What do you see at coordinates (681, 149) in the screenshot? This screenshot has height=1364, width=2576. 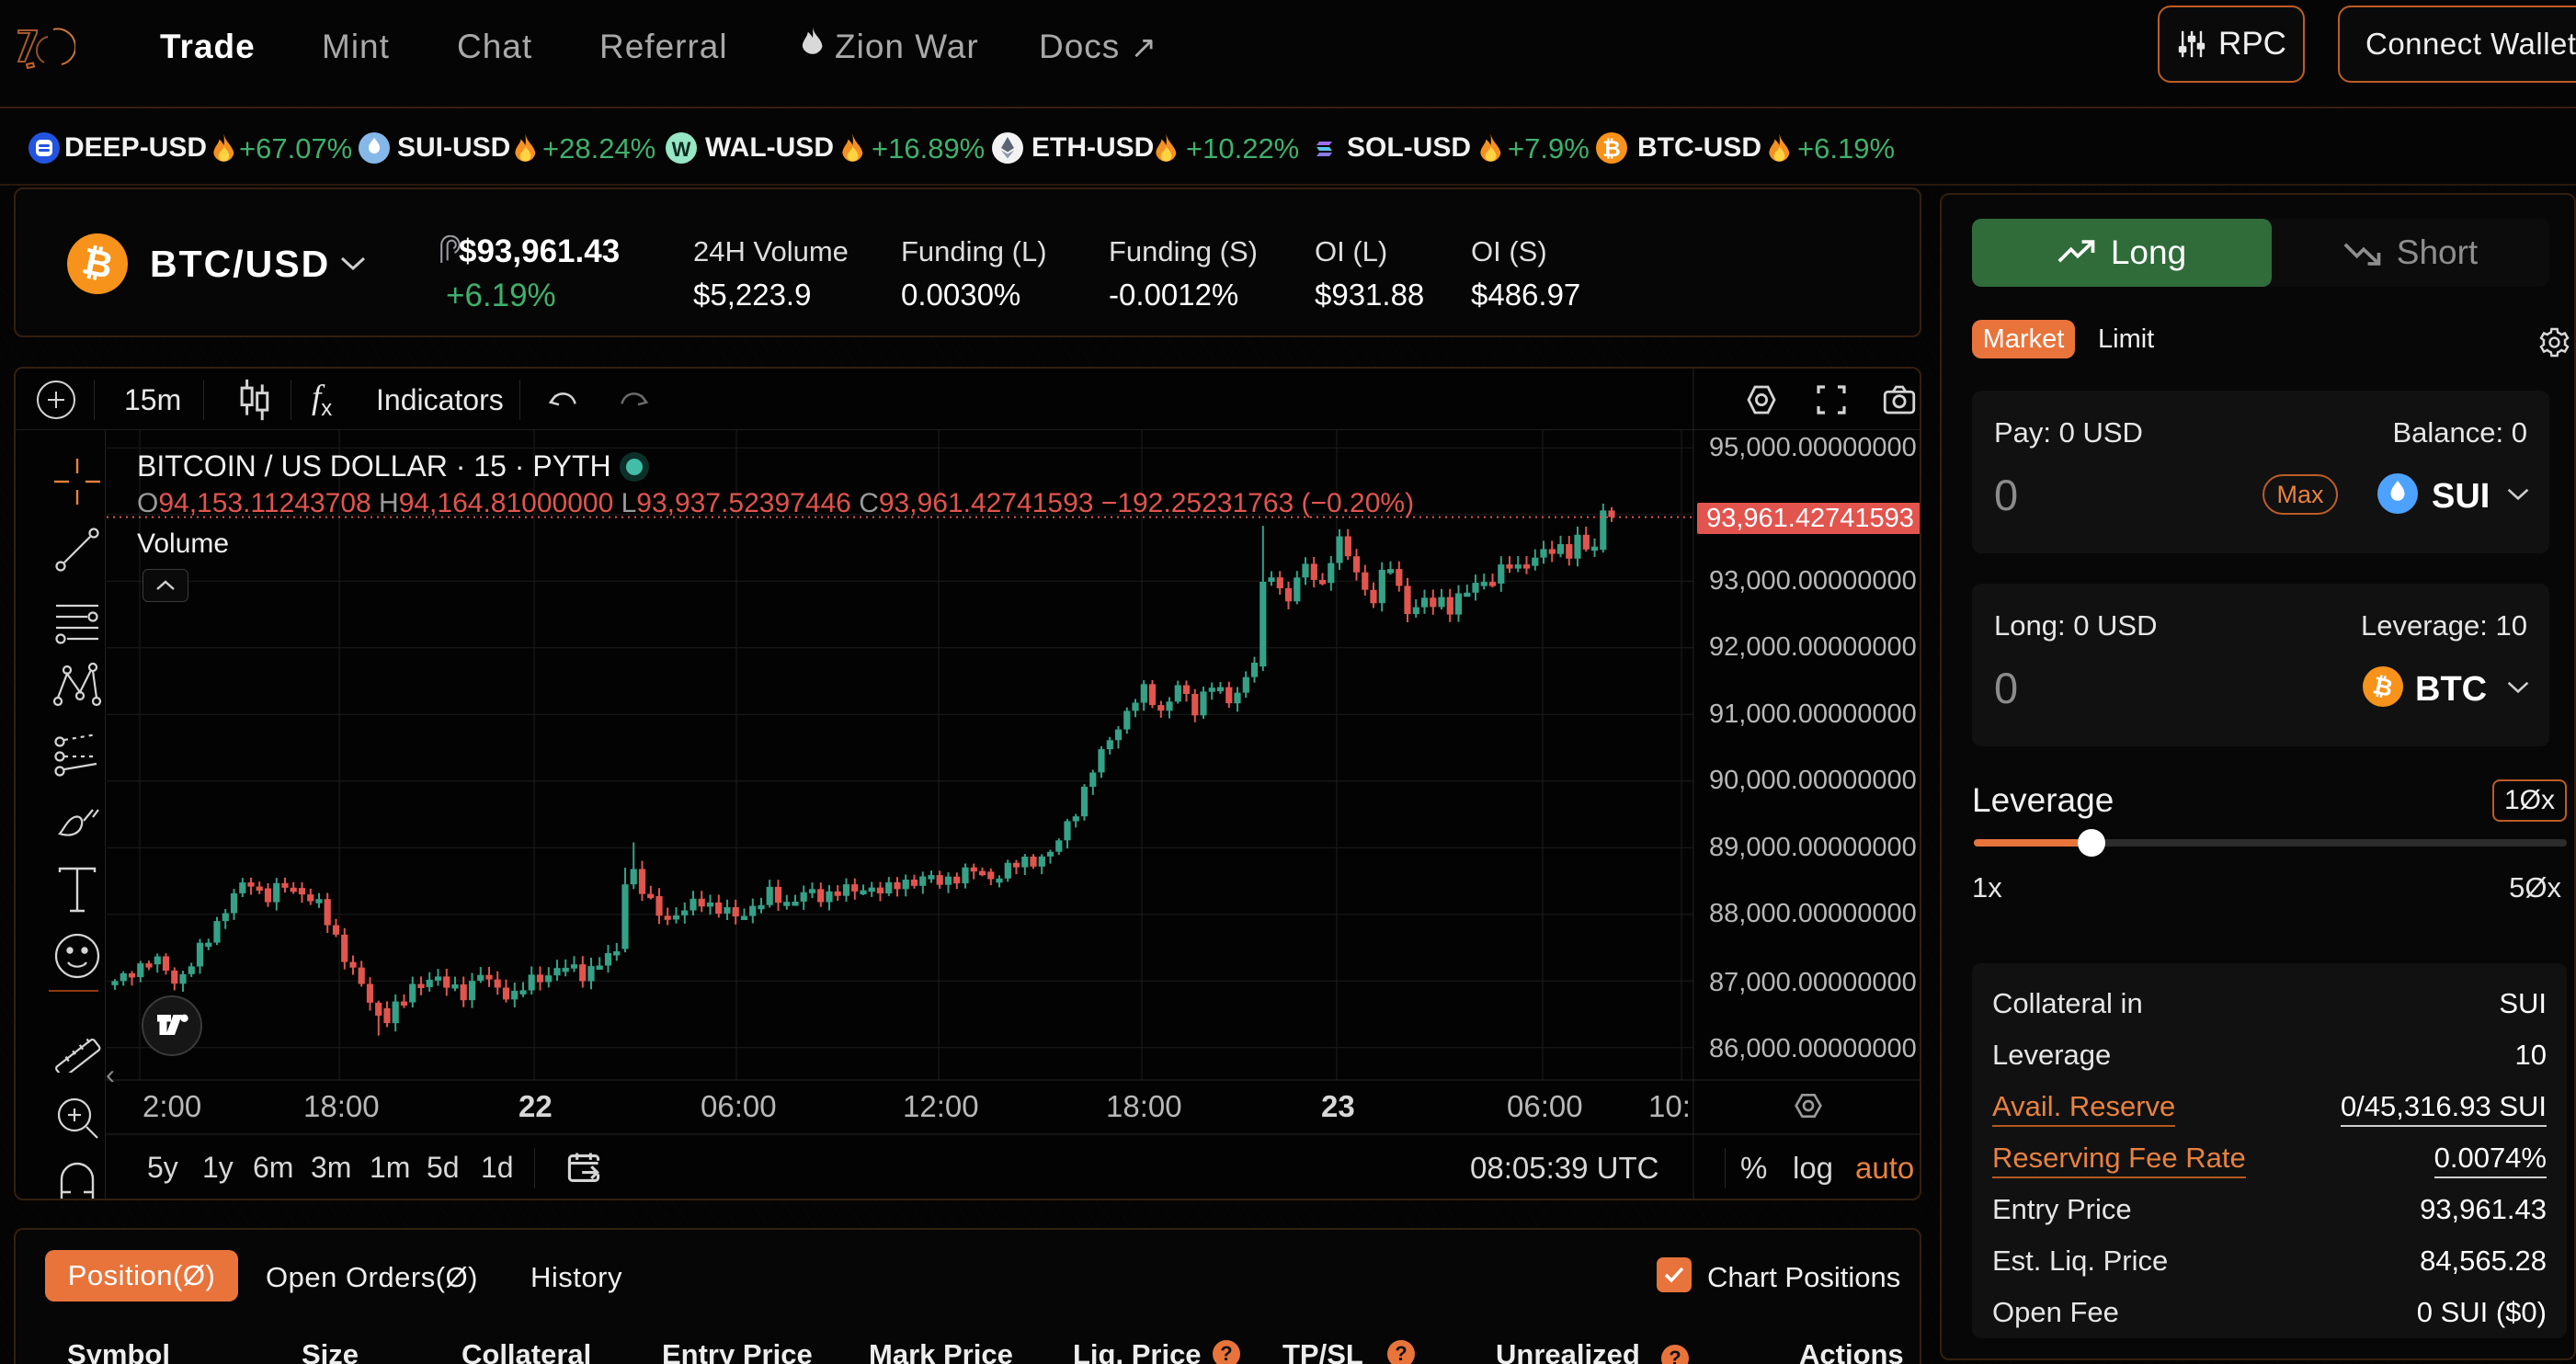 I see `svg-text: W` at bounding box center [681, 149].